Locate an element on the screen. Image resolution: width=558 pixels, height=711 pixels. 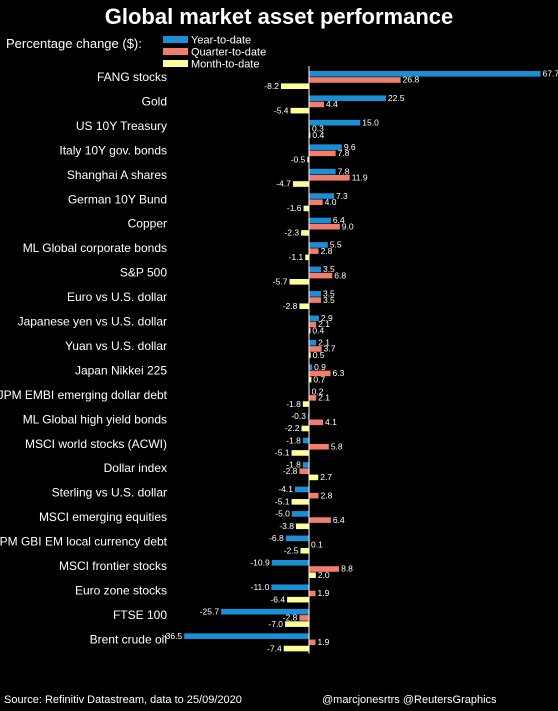
category-label: Brent crude oil is located at coordinates (128, 639).